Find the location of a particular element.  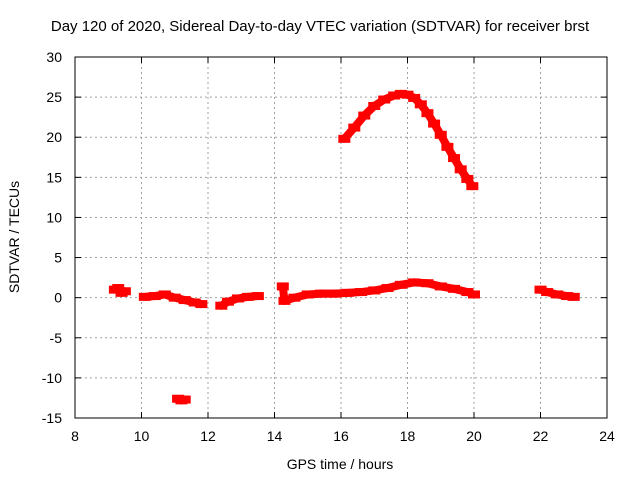

x-tick-label: 16 is located at coordinates (341, 436).